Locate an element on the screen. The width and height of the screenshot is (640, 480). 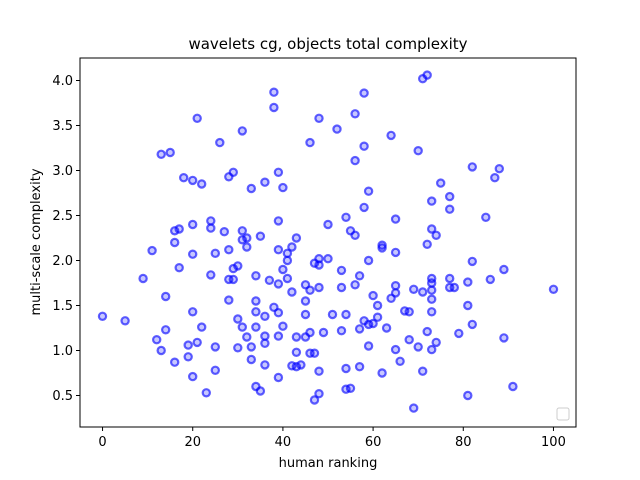
x-tick-label: 80 is located at coordinates (463, 442).